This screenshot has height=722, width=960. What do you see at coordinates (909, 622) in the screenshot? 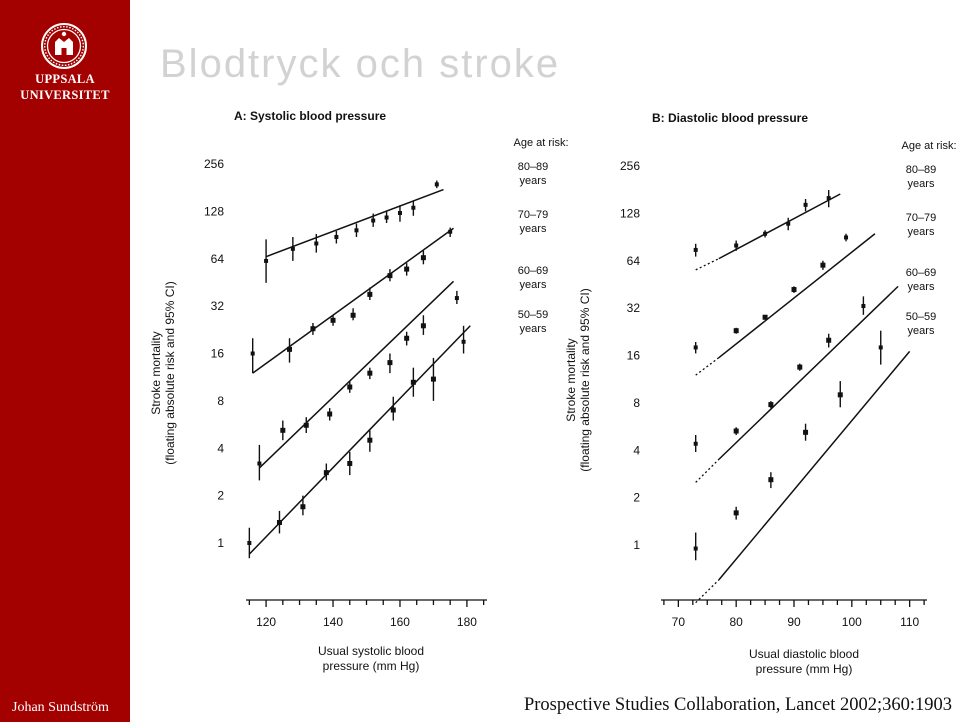
I see `x-tick-label: 110` at bounding box center [909, 622].